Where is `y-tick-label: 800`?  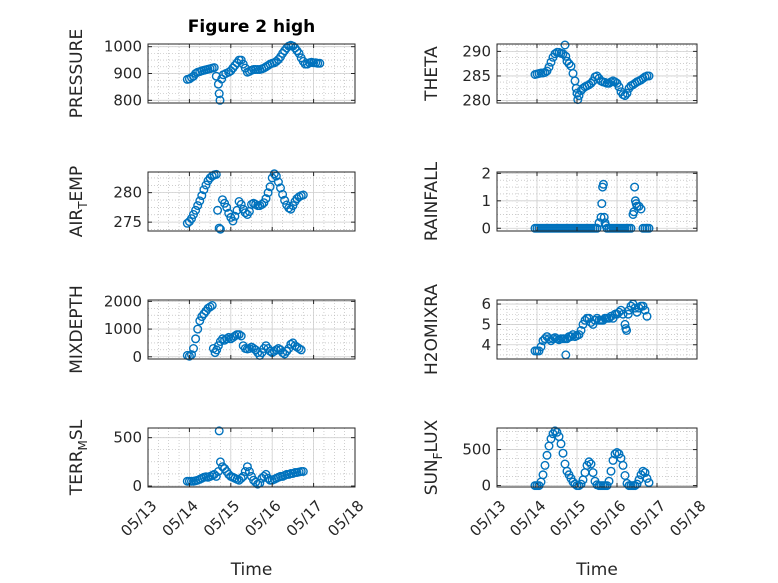 y-tick-label: 800 is located at coordinates (127, 100).